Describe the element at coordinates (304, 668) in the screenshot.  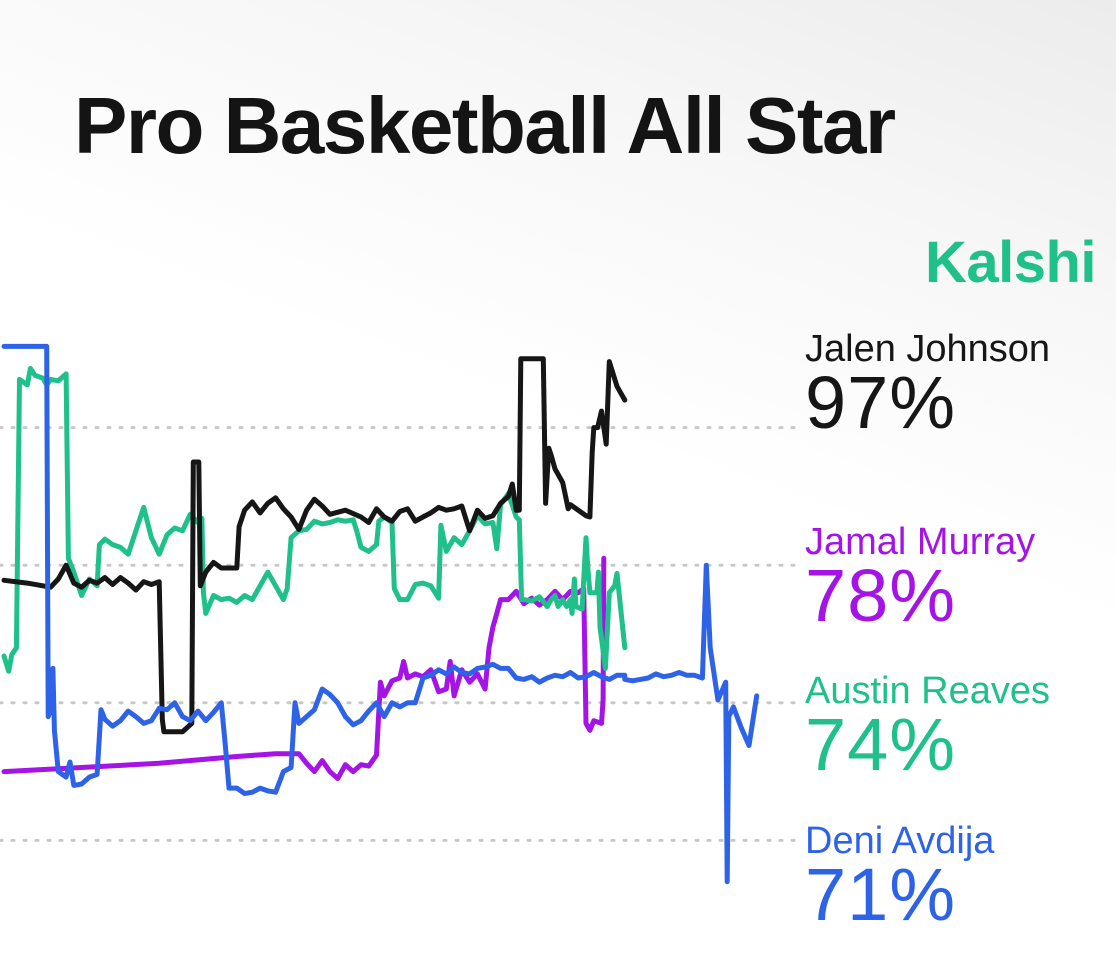
I see `series-line-jamal-murray` at that location.